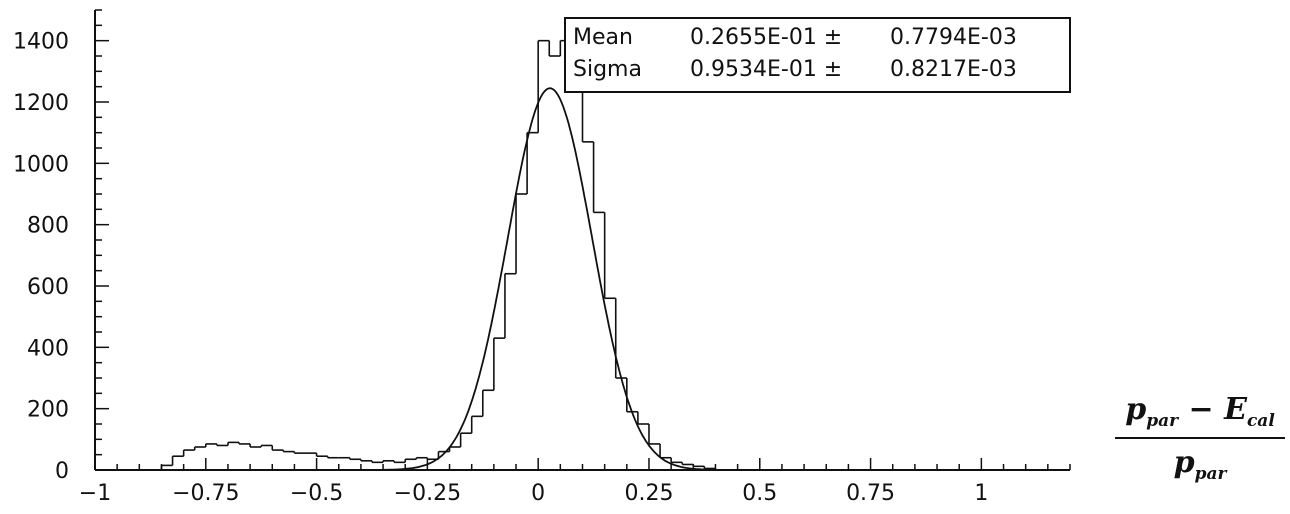  What do you see at coordinates (48, 348) in the screenshot?
I see `y-tick-label: 400` at bounding box center [48, 348].